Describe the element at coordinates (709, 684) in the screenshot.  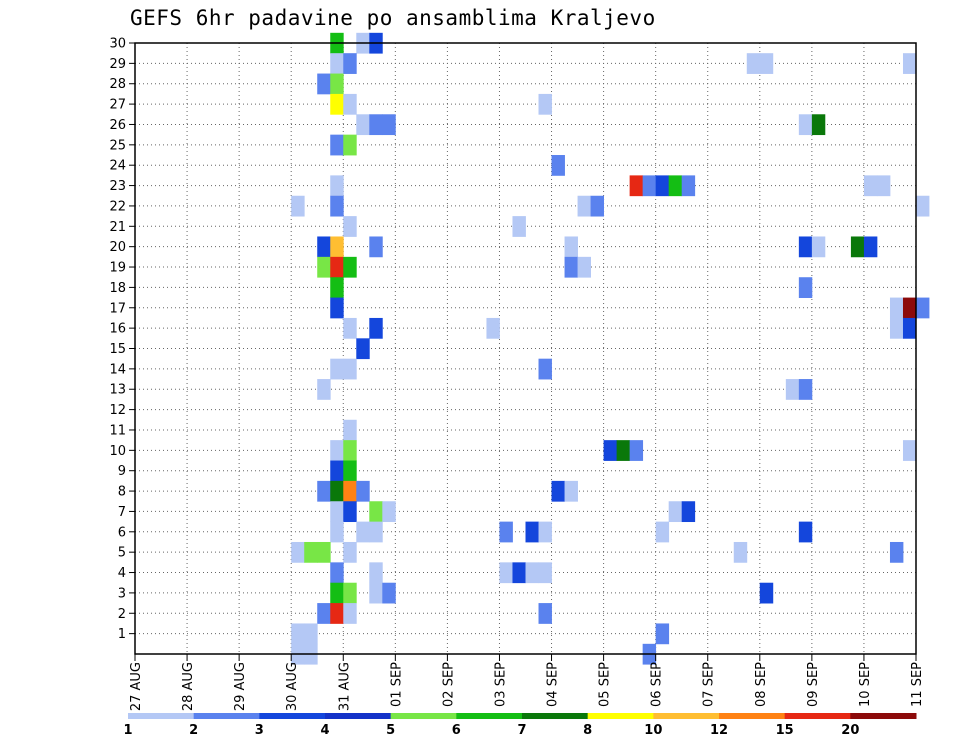
I see `x-tick-label: 07 SEP` at that location.